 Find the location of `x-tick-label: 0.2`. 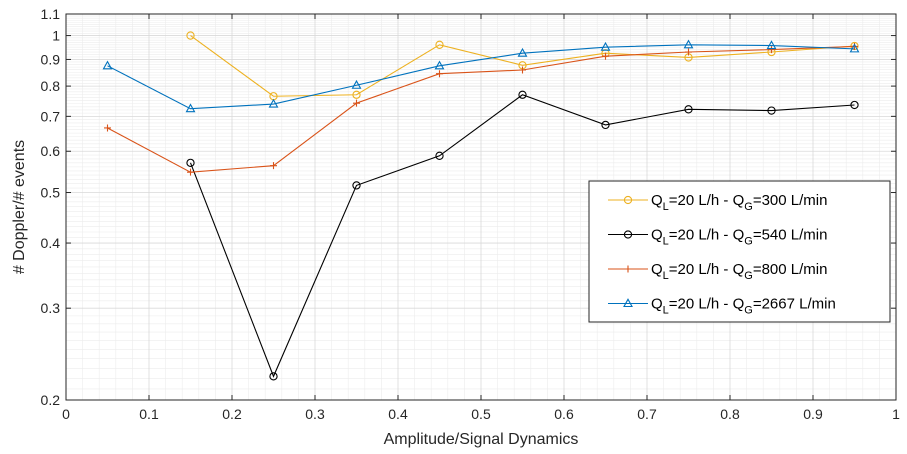

x-tick-label: 0.2 is located at coordinates (232, 414).